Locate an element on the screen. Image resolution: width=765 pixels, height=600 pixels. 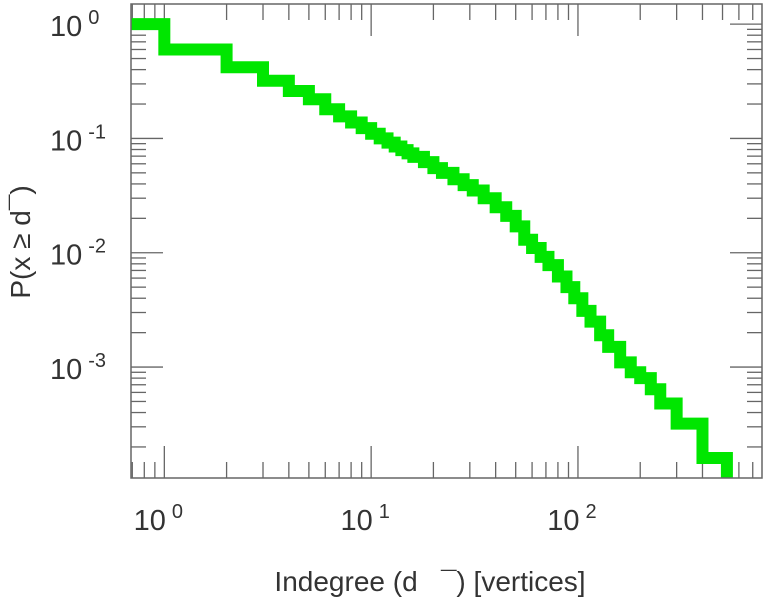
x-axis-title: Indegree (d ¯) [vertices] is located at coordinates (429, 581).